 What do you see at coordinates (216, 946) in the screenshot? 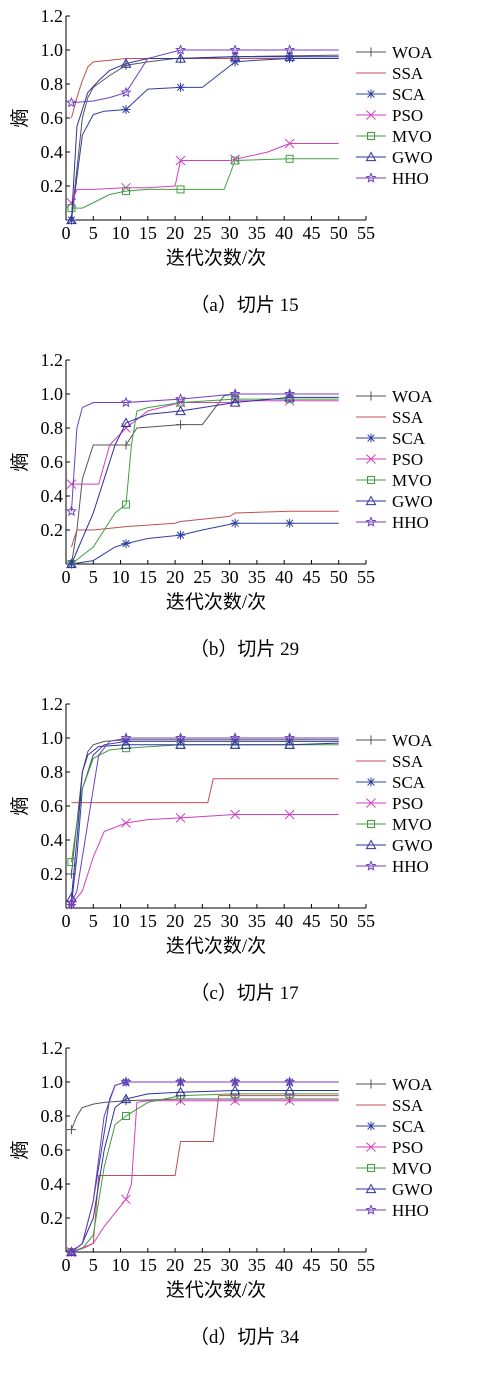
I see `x-axis-label: 迭代次数/次` at bounding box center [216, 946].